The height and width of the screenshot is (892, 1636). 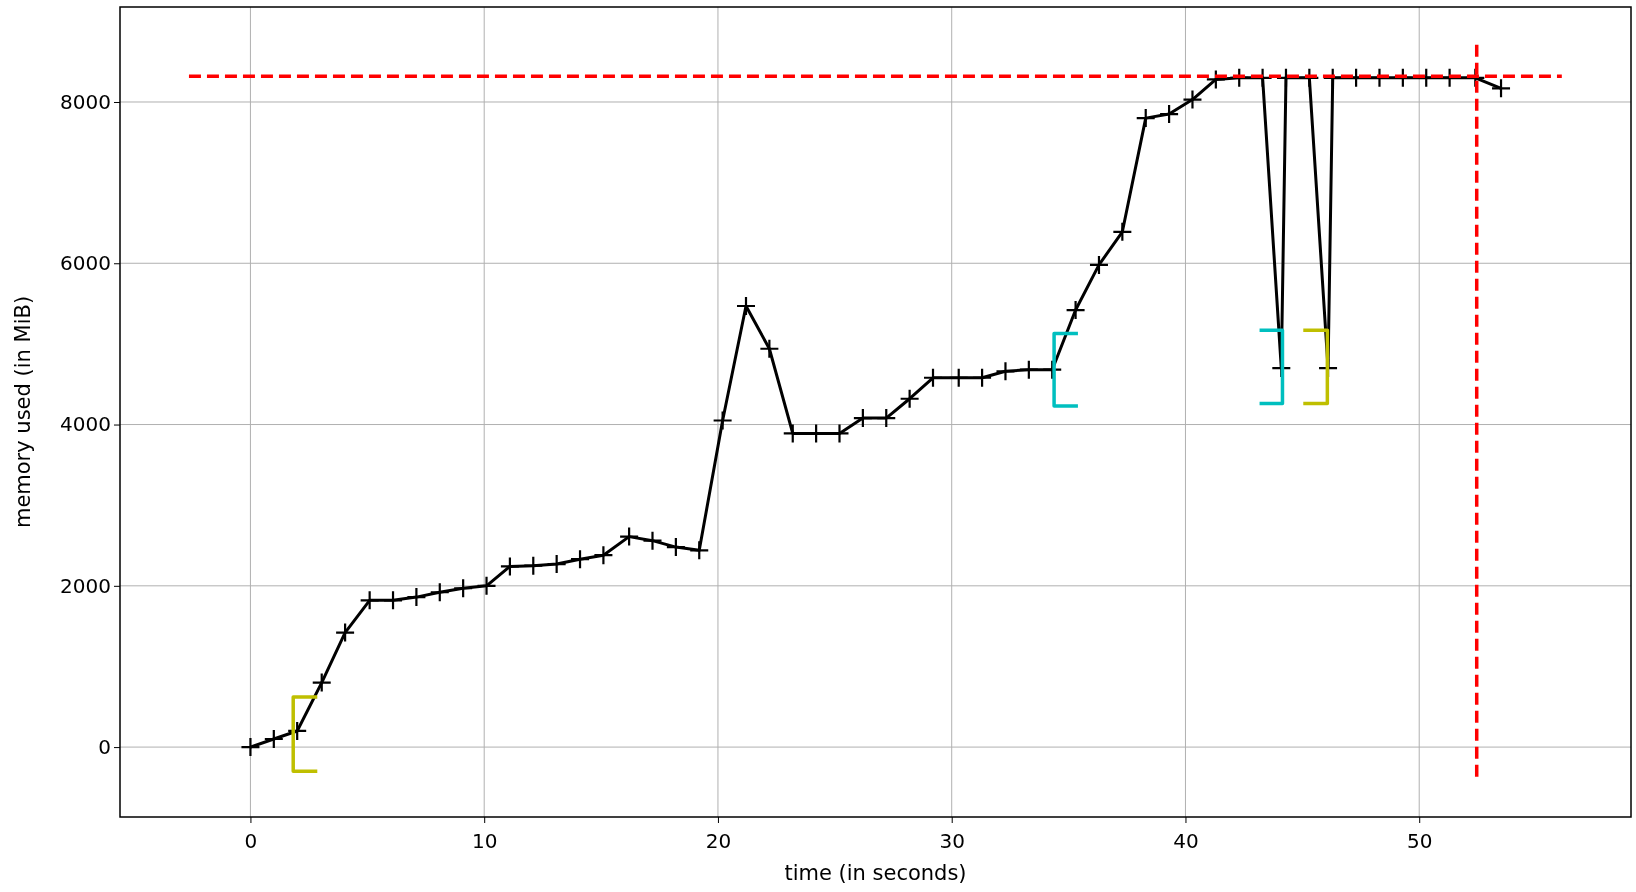 What do you see at coordinates (85, 263) in the screenshot?
I see `y-tick-label: 6000` at bounding box center [85, 263].